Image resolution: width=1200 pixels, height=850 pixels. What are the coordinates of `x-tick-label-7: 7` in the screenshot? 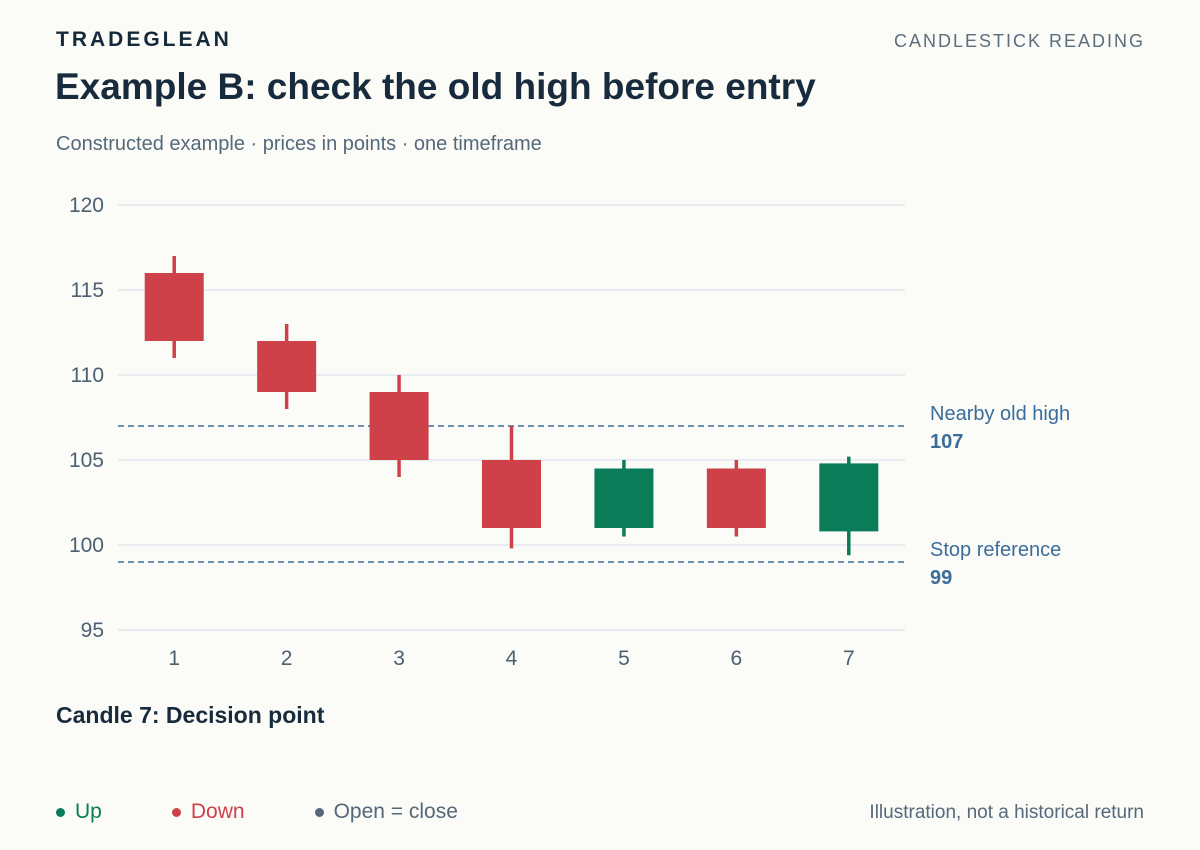 It's located at (849, 658).